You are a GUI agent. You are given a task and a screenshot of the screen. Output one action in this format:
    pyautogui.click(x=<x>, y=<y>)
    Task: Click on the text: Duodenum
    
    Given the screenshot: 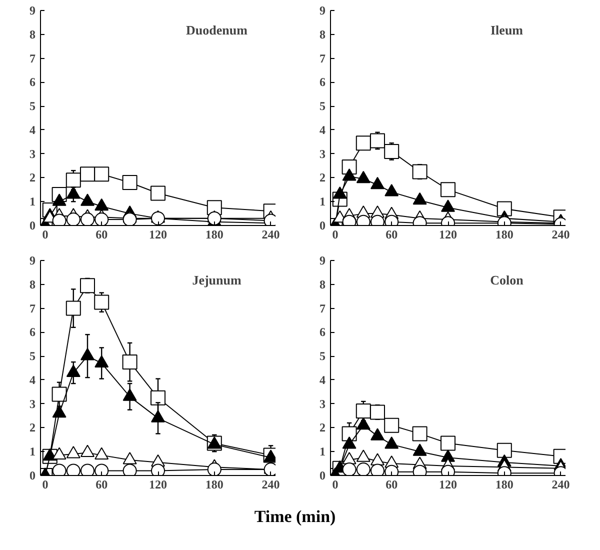 What is the action you would take?
    pyautogui.click(x=217, y=30)
    